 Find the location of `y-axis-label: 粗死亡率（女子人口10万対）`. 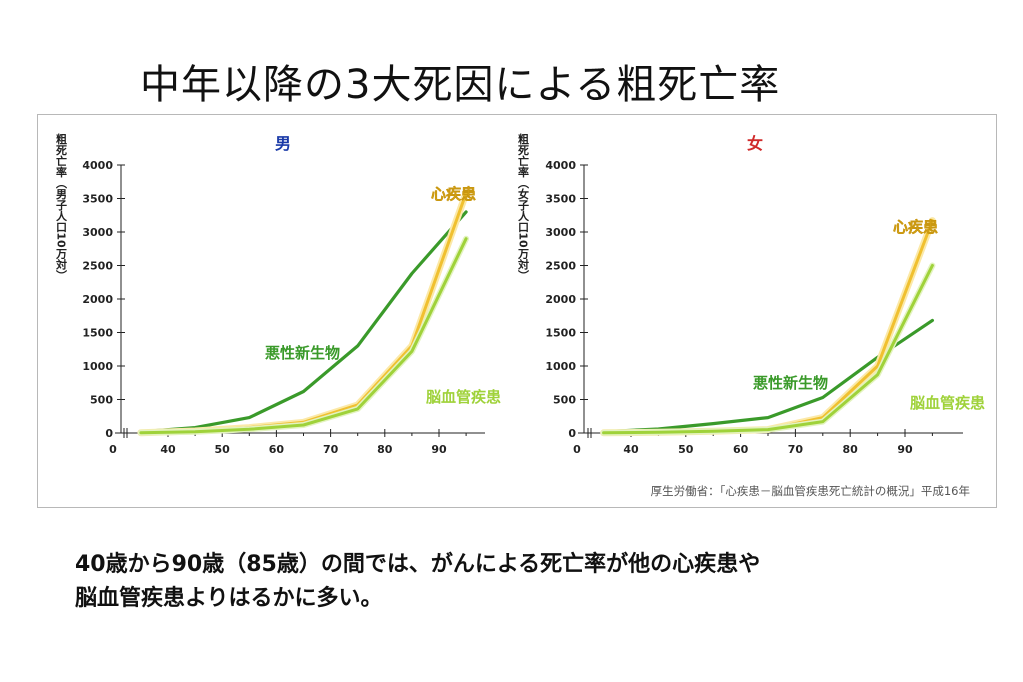

y-axis-label: 粗死亡率（女子人口10万対） is located at coordinates (524, 206).